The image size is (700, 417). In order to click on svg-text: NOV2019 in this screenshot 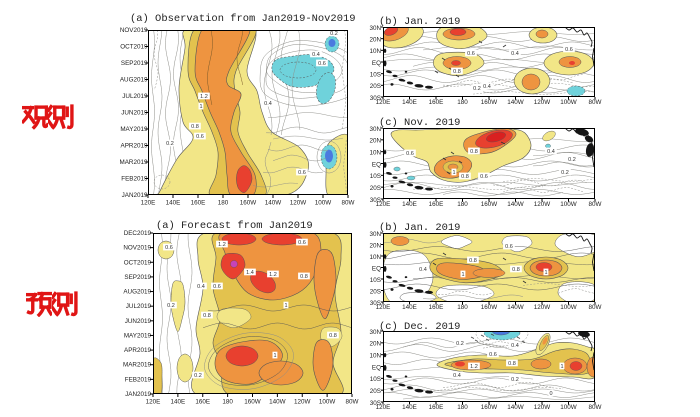, I will do `click(134, 30)`.